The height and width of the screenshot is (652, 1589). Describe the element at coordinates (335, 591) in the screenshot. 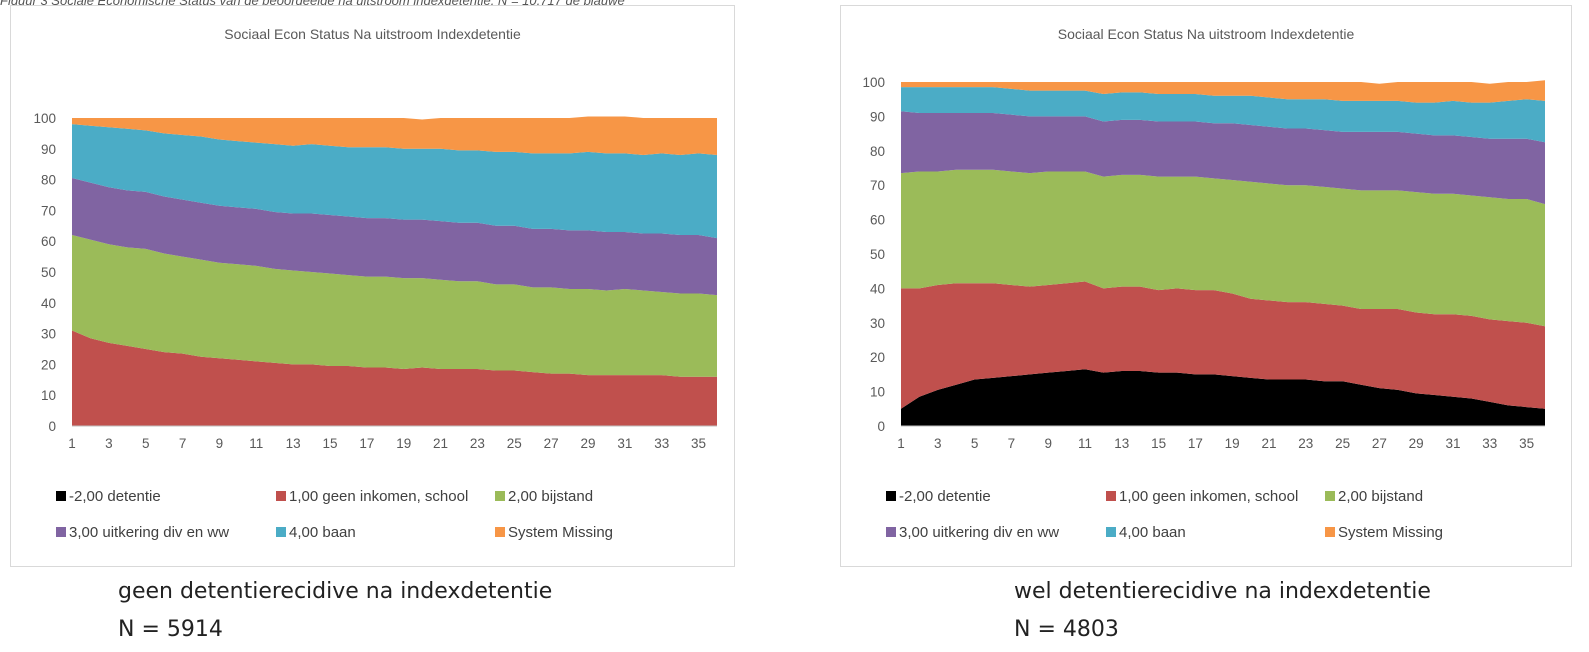

I see `caption-left-group: geen detentierecidive na indexdetentie` at that location.